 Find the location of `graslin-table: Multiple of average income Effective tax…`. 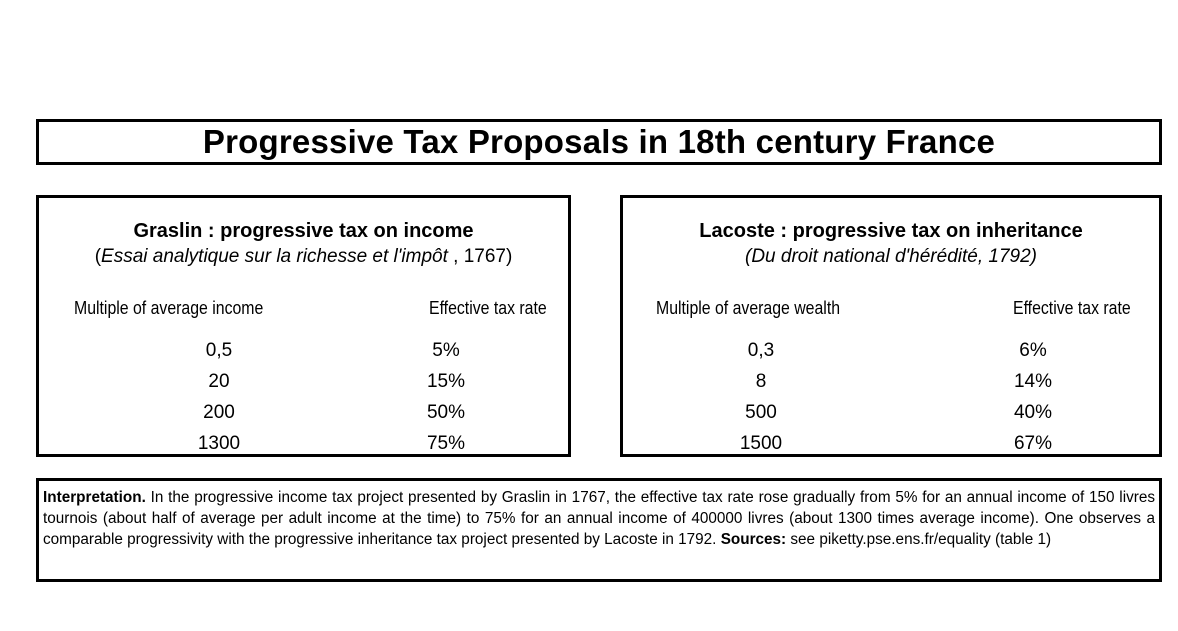

graslin-table: Multiple of average income Effective tax… is located at coordinates (303, 379).